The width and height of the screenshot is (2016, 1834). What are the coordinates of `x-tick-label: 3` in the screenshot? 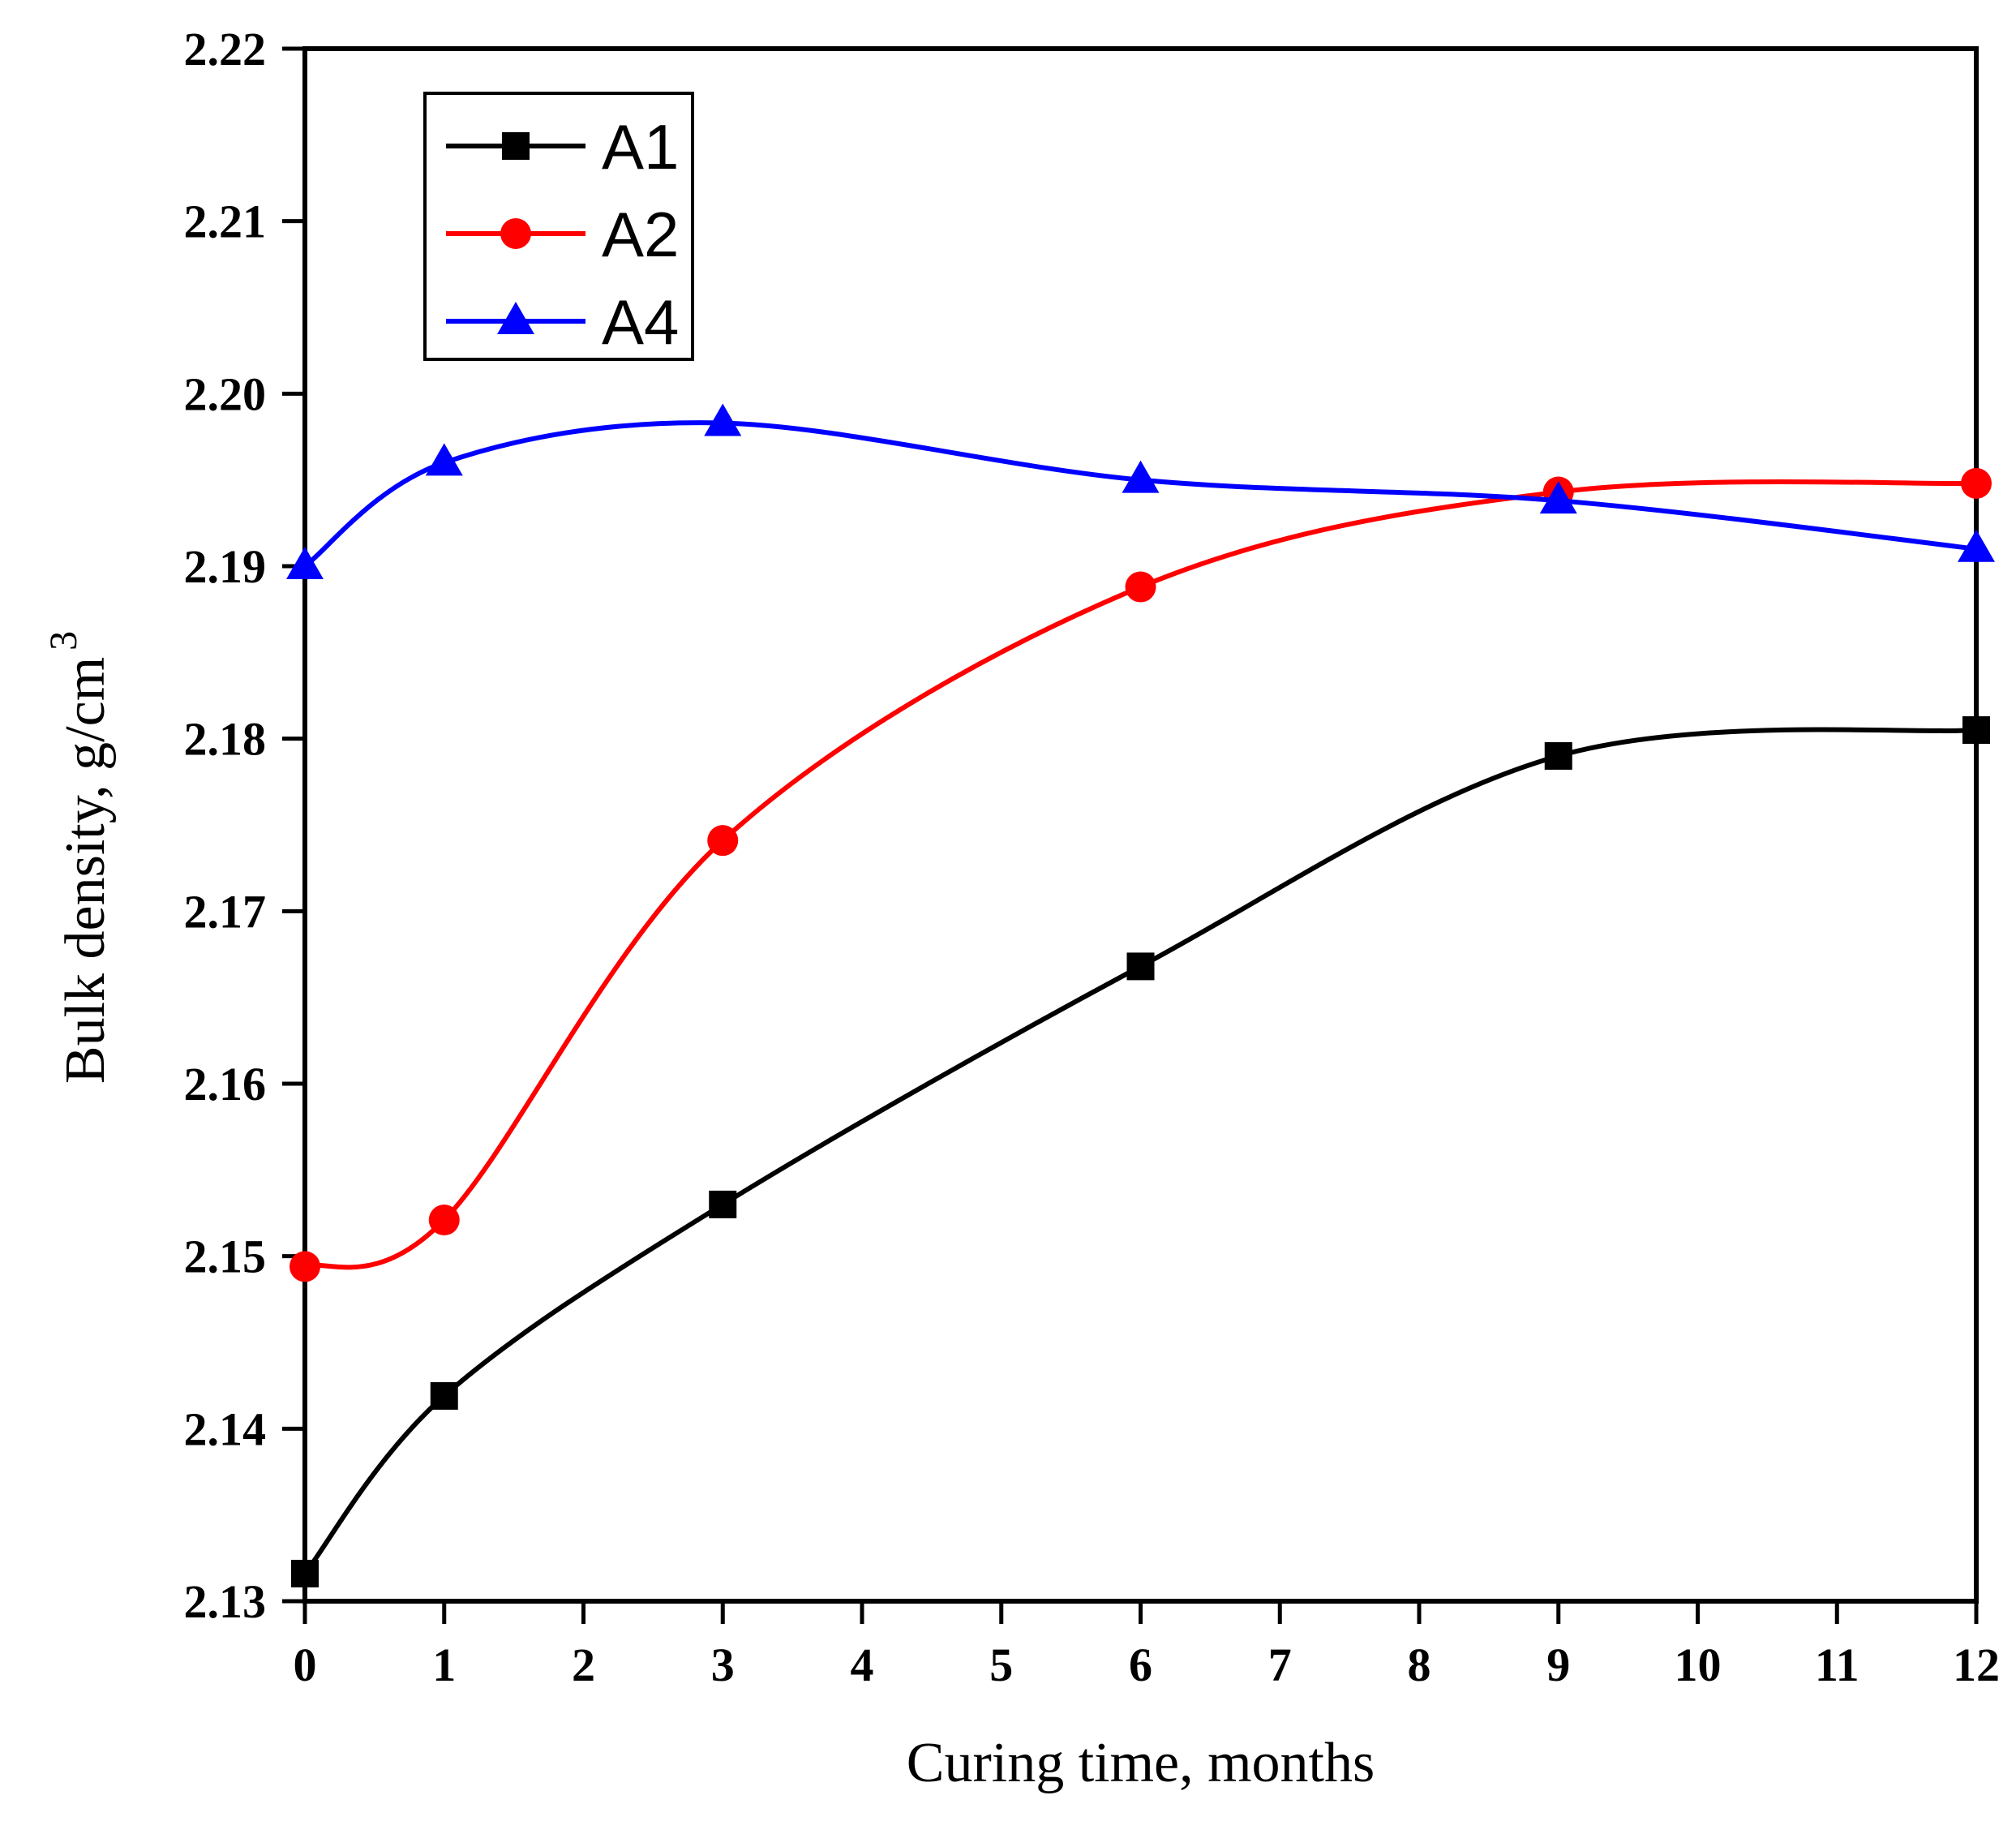 It's located at (723, 1665).